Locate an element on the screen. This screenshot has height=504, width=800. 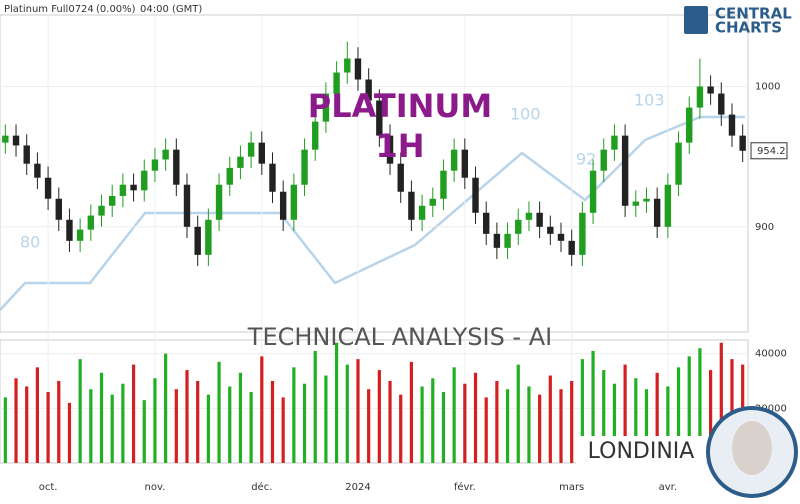
logo-text: CHARTS is located at coordinates (748, 28).